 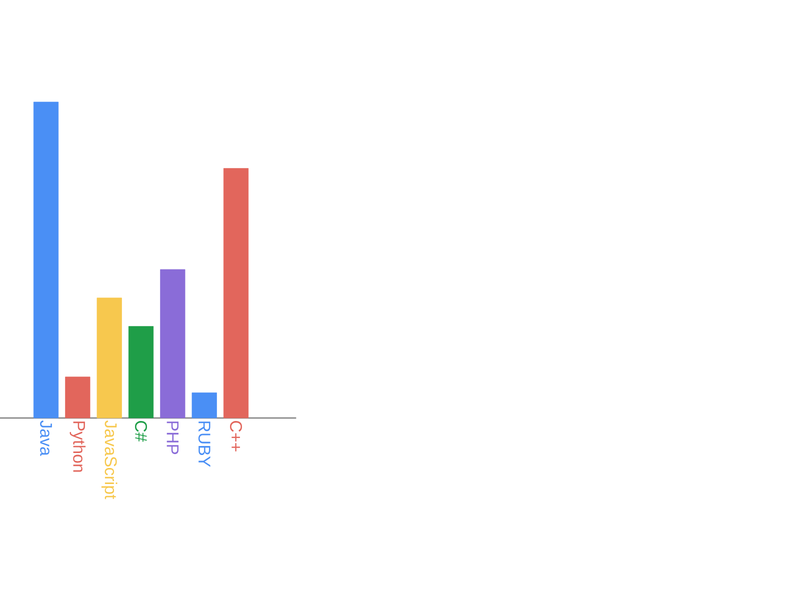 I want to click on x-tick-label: PHP, so click(x=172, y=438).